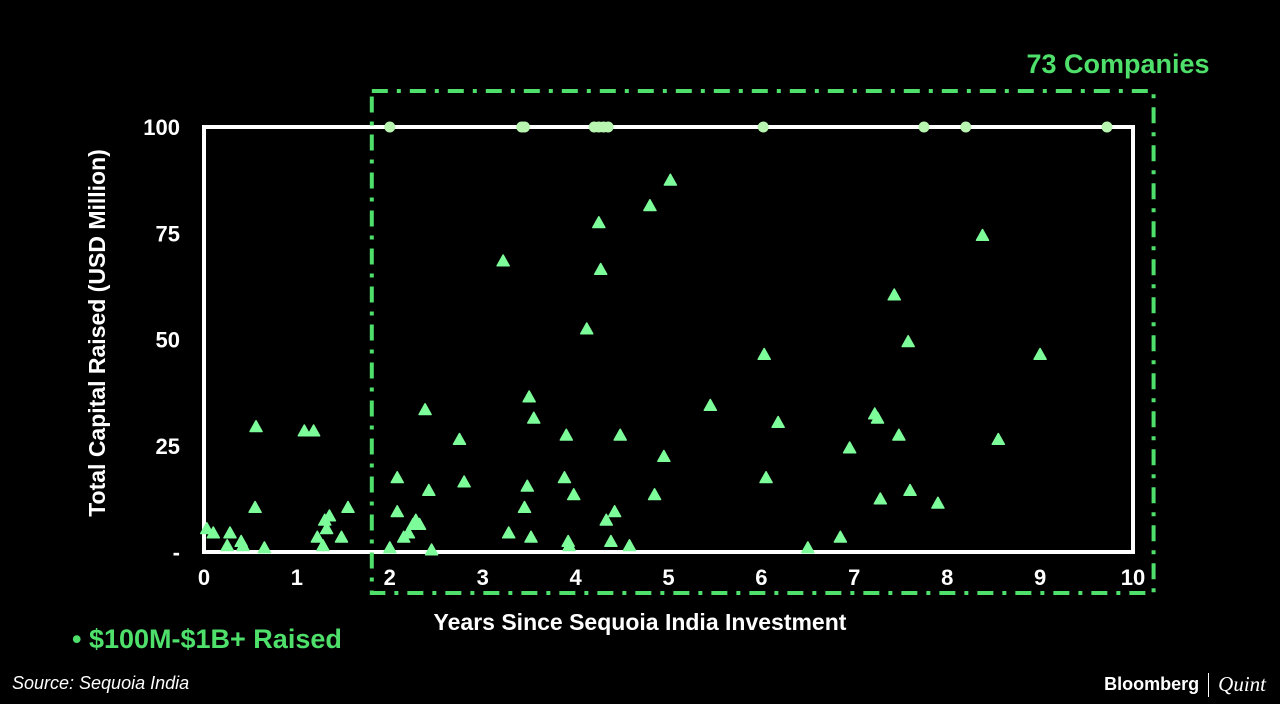  I want to click on x-tick-label: 5, so click(668, 577).